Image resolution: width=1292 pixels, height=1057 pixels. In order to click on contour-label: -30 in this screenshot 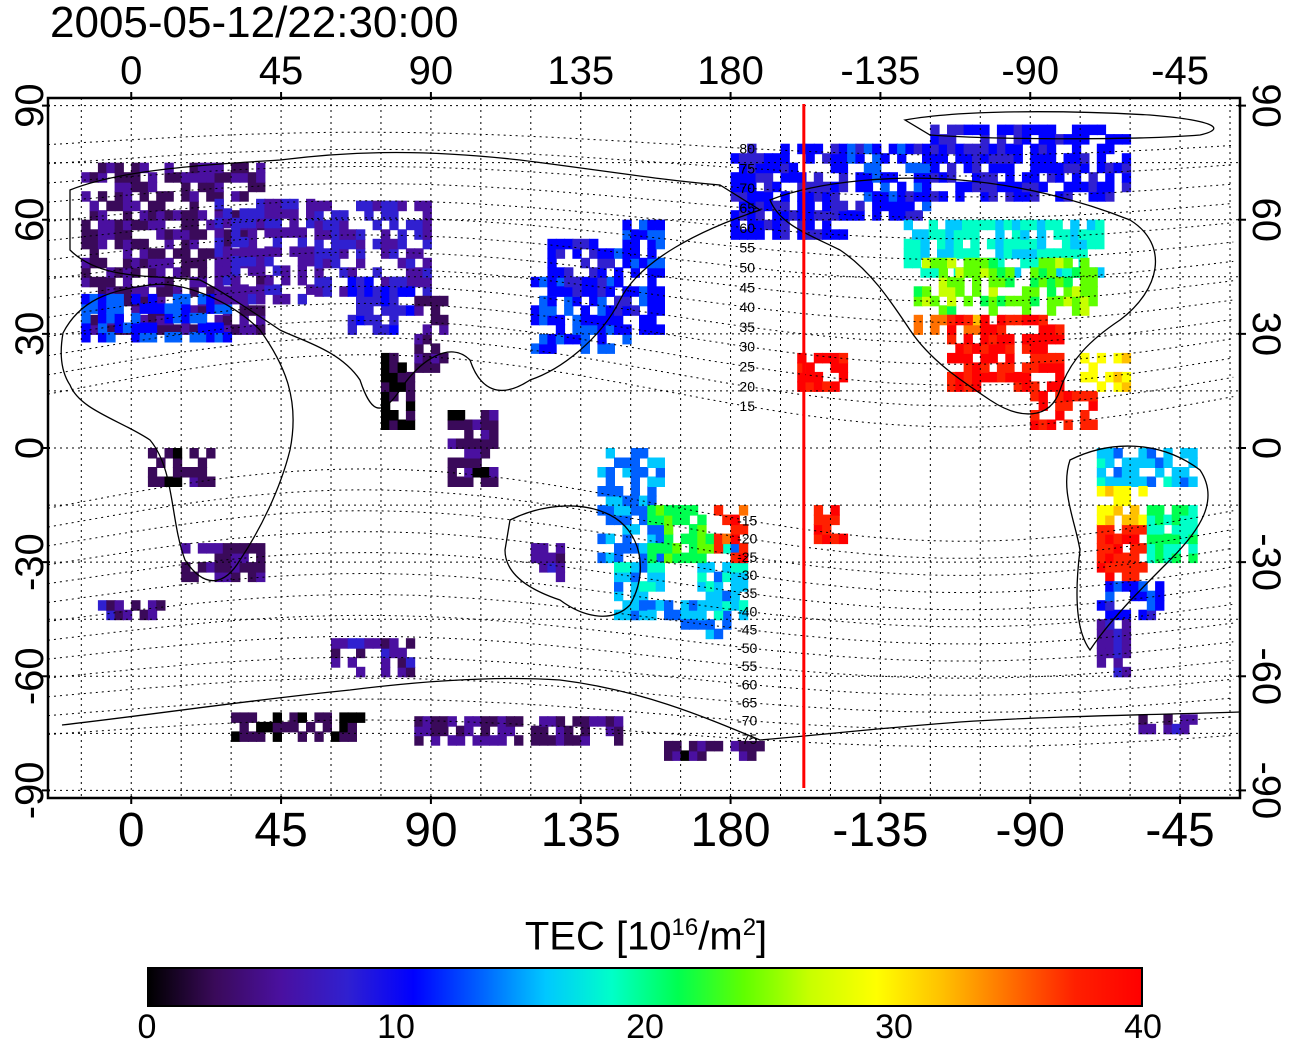, I will do `click(747, 575)`.